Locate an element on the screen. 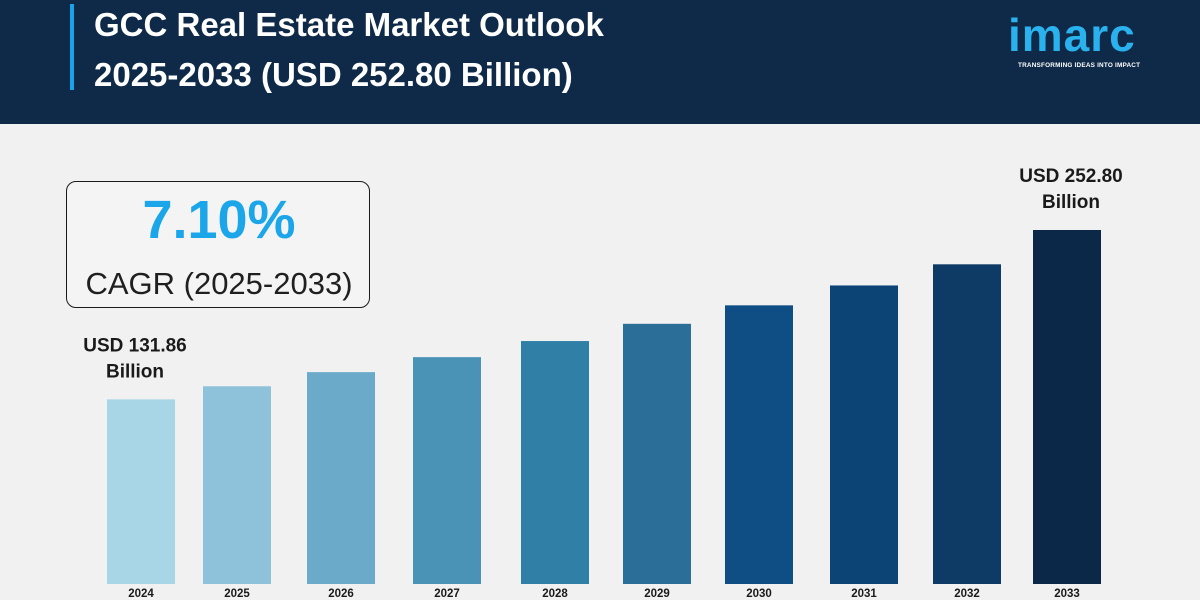  x-tick-label-2026: 2026 is located at coordinates (341, 594).